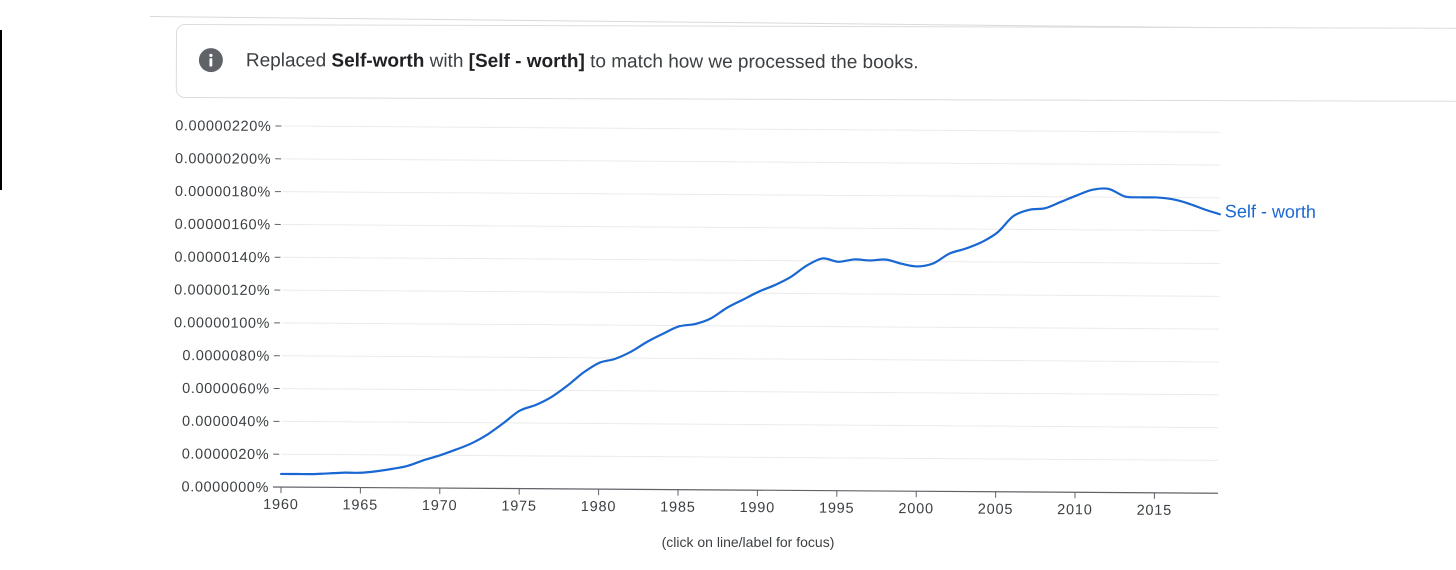 Image resolution: width=1456 pixels, height=570 pixels. Describe the element at coordinates (440, 506) in the screenshot. I see `x-tick-label: 1970` at that location.